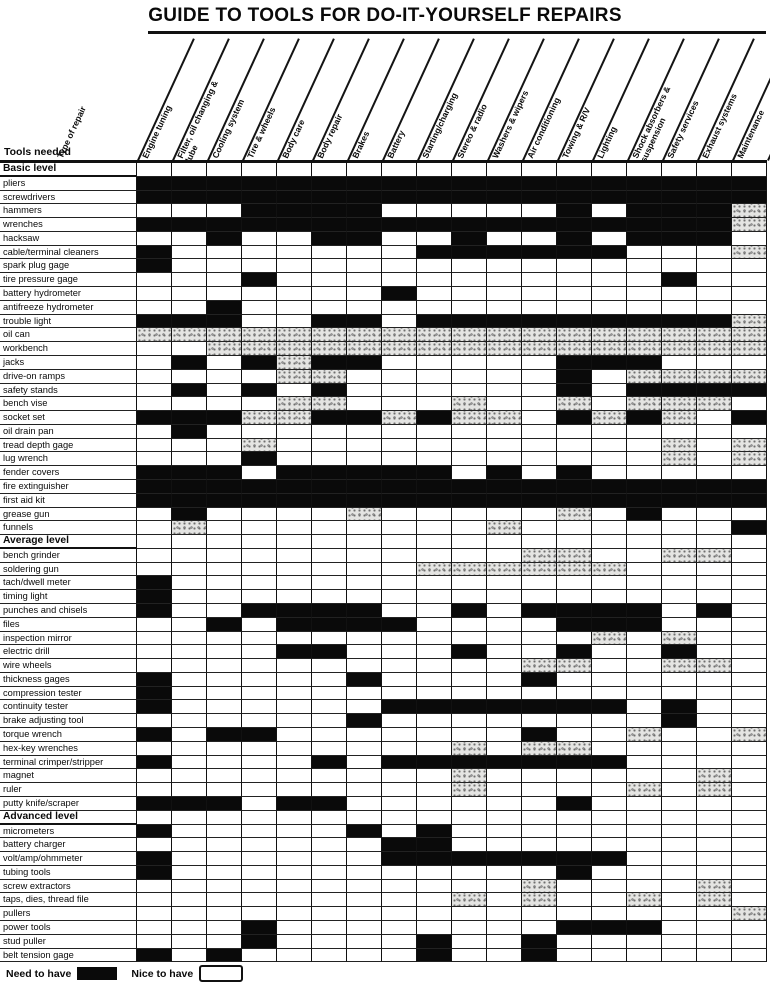  I want to click on tool-row-label: workbench, so click(68, 349).